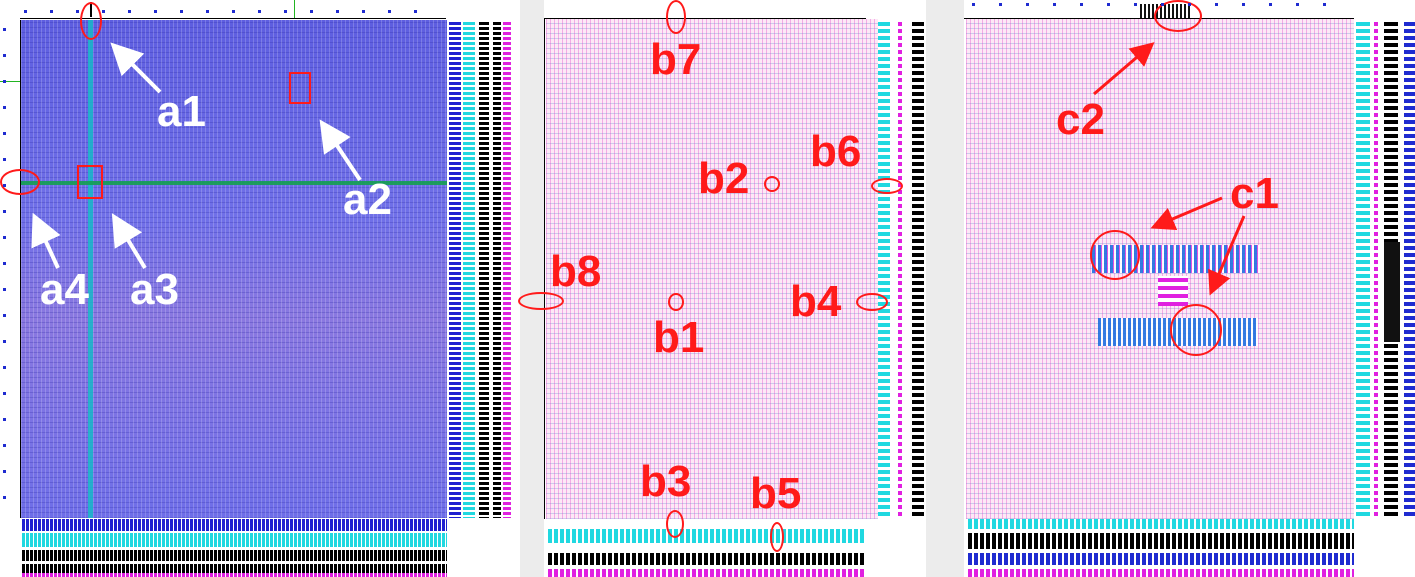 This screenshot has height=577, width=1415. I want to click on panel-b-marker-b4, so click(872, 302).